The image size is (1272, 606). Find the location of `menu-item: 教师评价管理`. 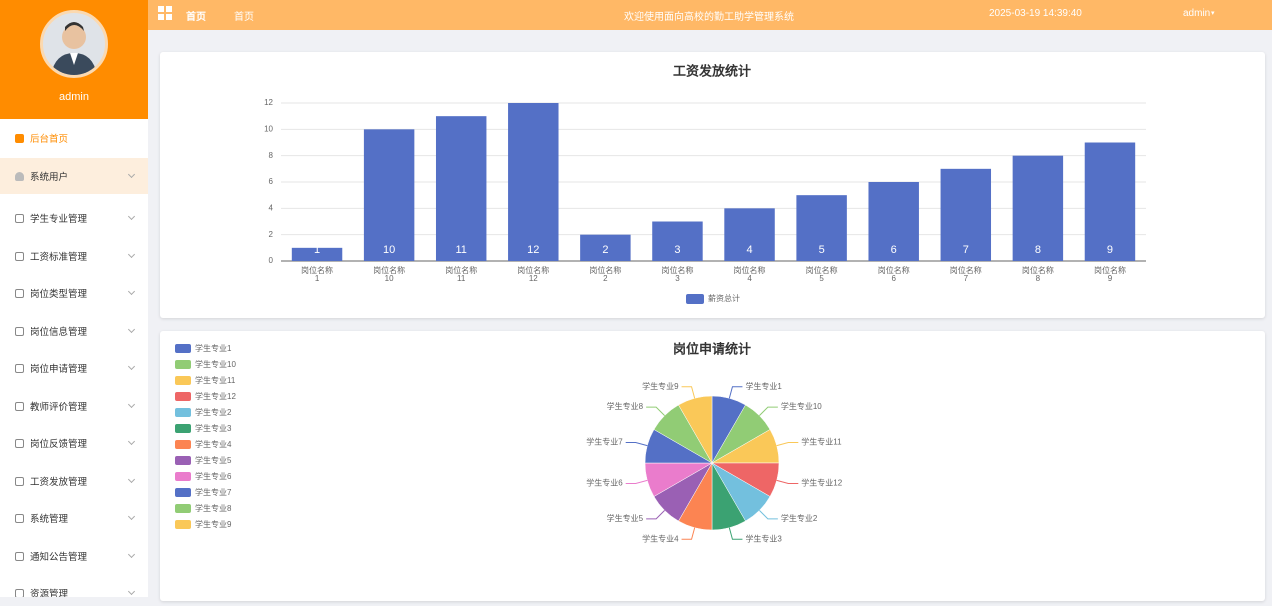

menu-item: 教师评价管理 is located at coordinates (74, 406).